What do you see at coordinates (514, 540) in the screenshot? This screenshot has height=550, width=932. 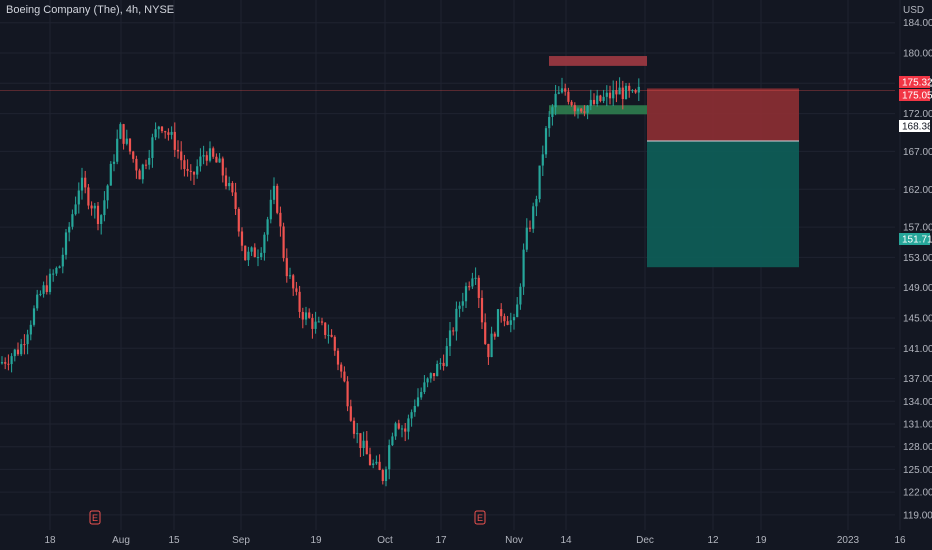 I see `x-tick-label: Nov` at bounding box center [514, 540].